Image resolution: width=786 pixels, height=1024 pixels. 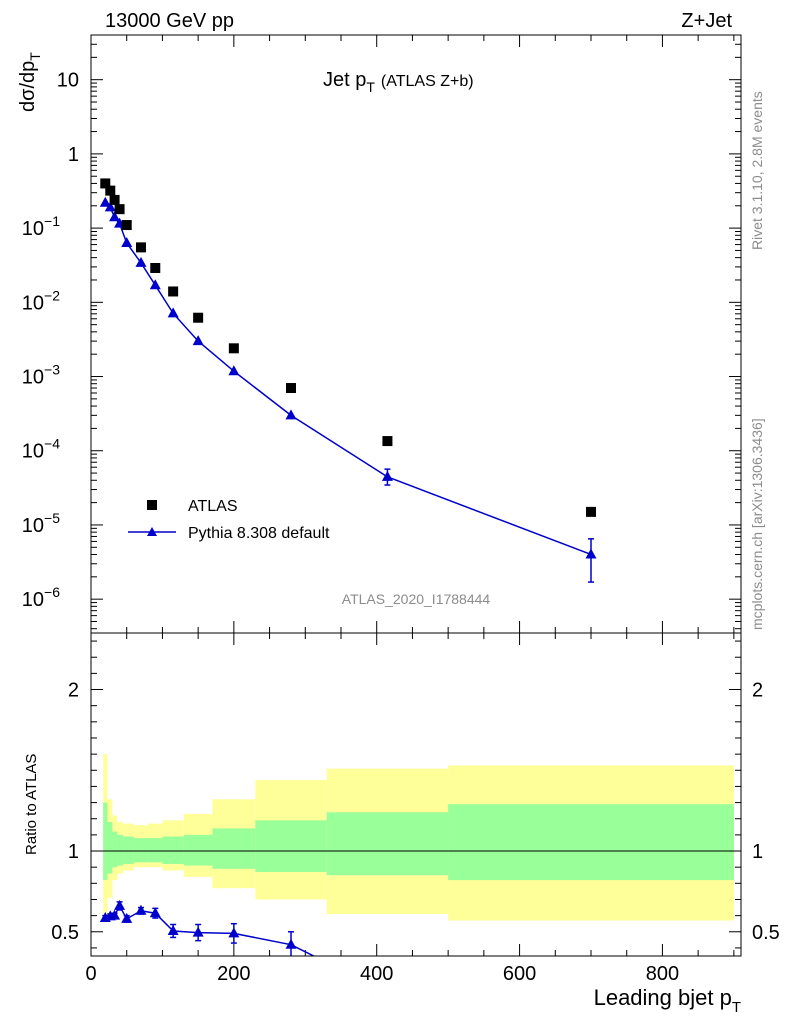 I want to click on main-title-extra: (ATLAS Z+b), so click(x=427, y=81).